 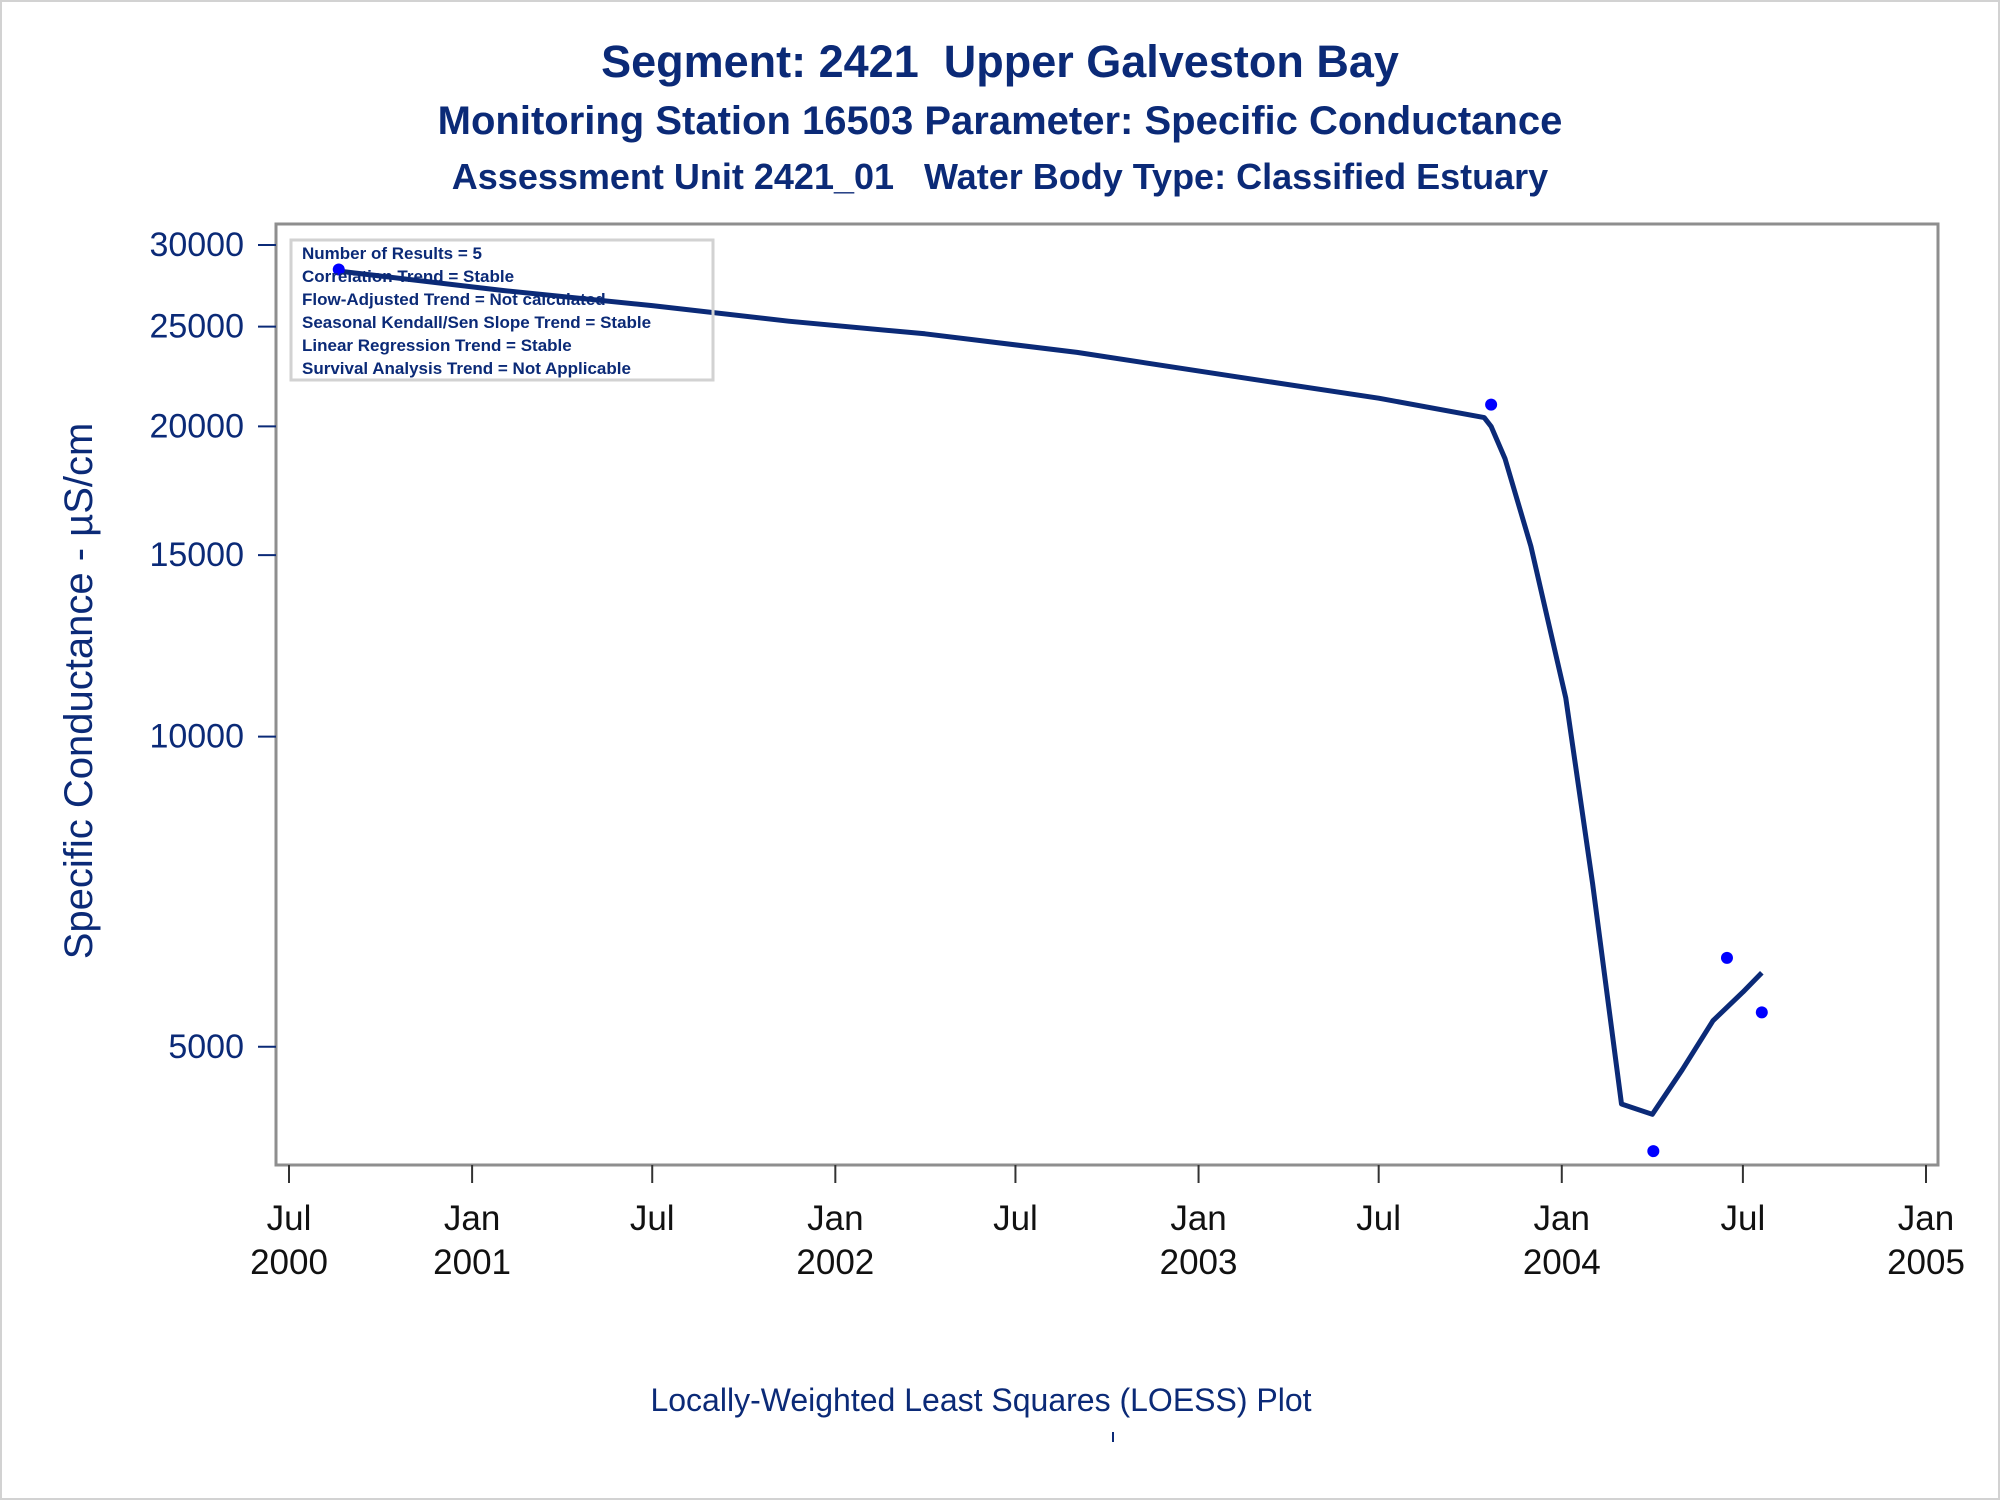 What do you see at coordinates (196, 737) in the screenshot?
I see `y-tick-label: 10000` at bounding box center [196, 737].